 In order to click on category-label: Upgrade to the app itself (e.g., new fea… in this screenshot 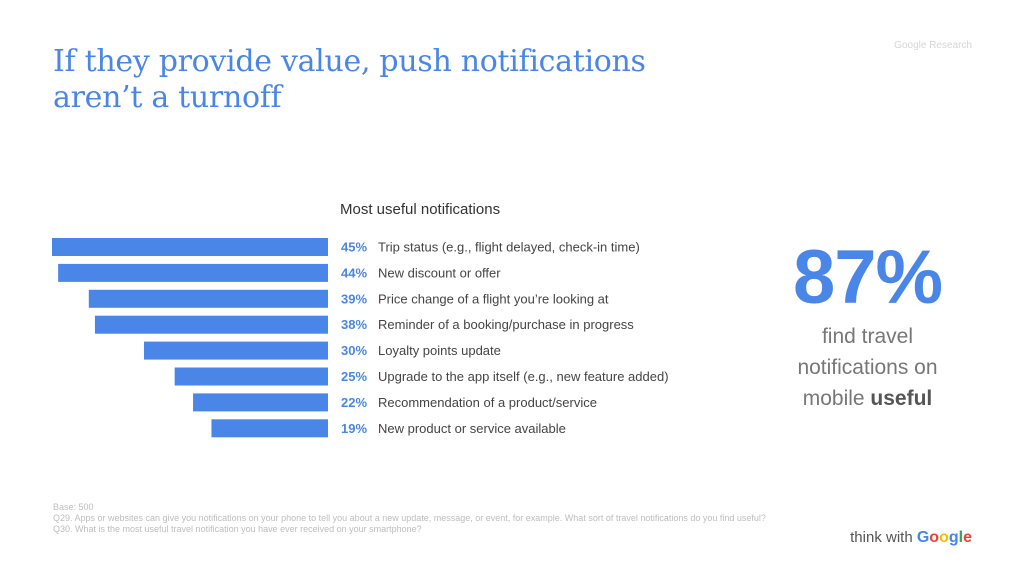, I will do `click(523, 376)`.